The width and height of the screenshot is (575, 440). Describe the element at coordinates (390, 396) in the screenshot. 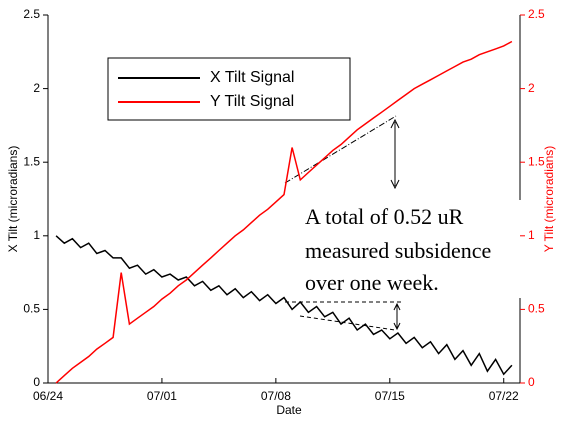

I see `x-tick-label: 07/15` at that location.